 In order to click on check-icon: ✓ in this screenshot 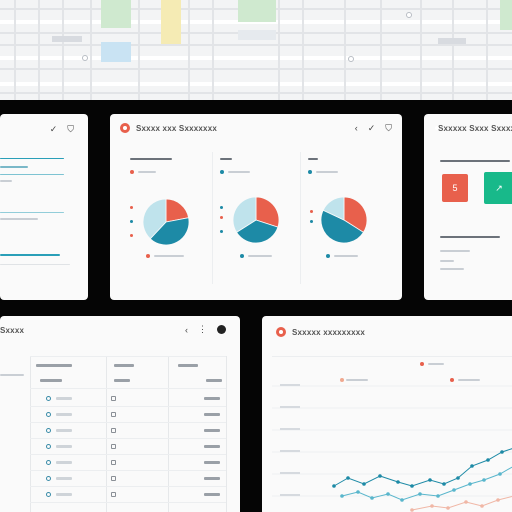, I will do `click(371, 128)`.